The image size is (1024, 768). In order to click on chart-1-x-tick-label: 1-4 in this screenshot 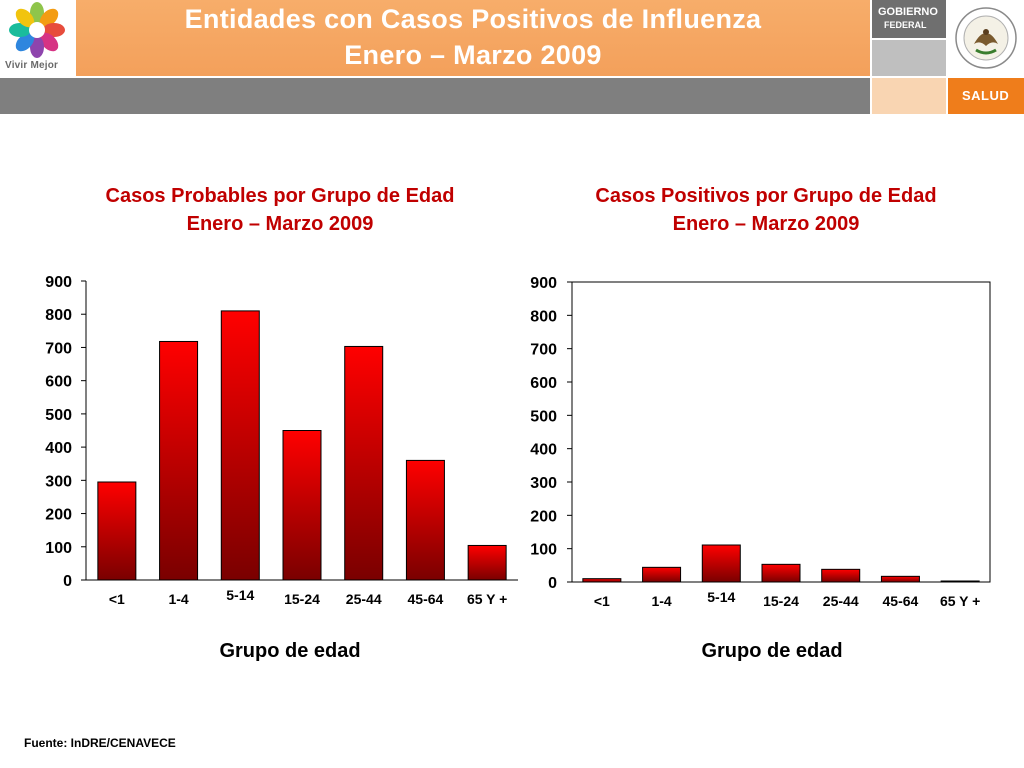, I will do `click(178, 599)`.